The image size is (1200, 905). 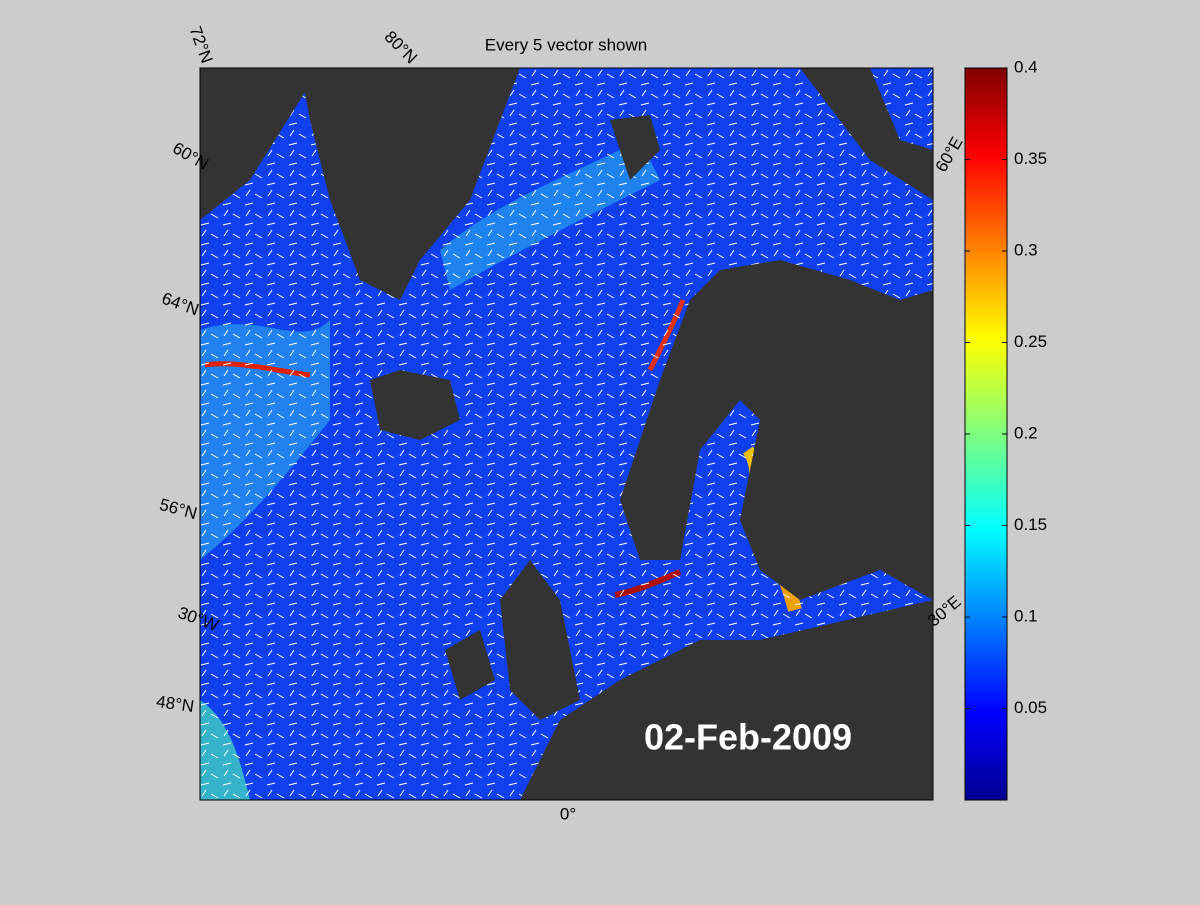 I want to click on graticule-label: 56°N, so click(x=178, y=509).